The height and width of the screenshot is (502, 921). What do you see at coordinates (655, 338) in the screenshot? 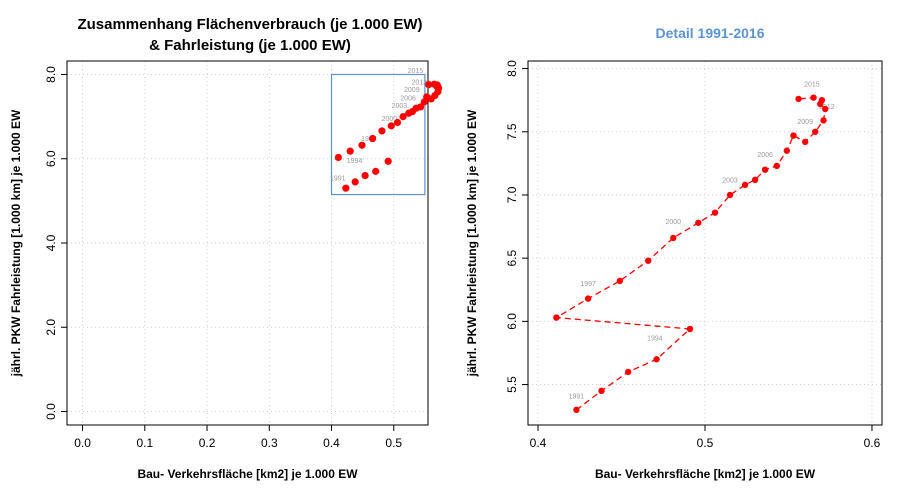
I see `detail-year-annotation-1: 1994` at bounding box center [655, 338].